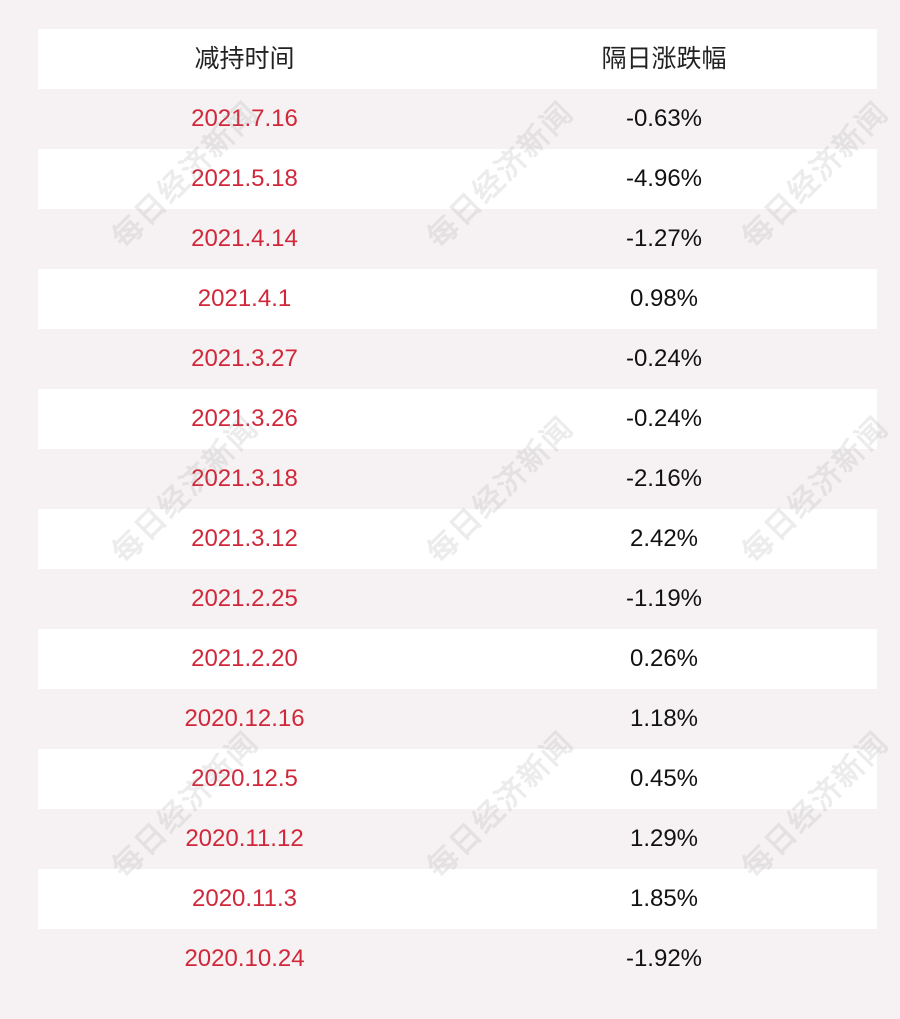  Describe the element at coordinates (244, 238) in the screenshot. I see `sell-date-cell: 2021.4.14` at that location.